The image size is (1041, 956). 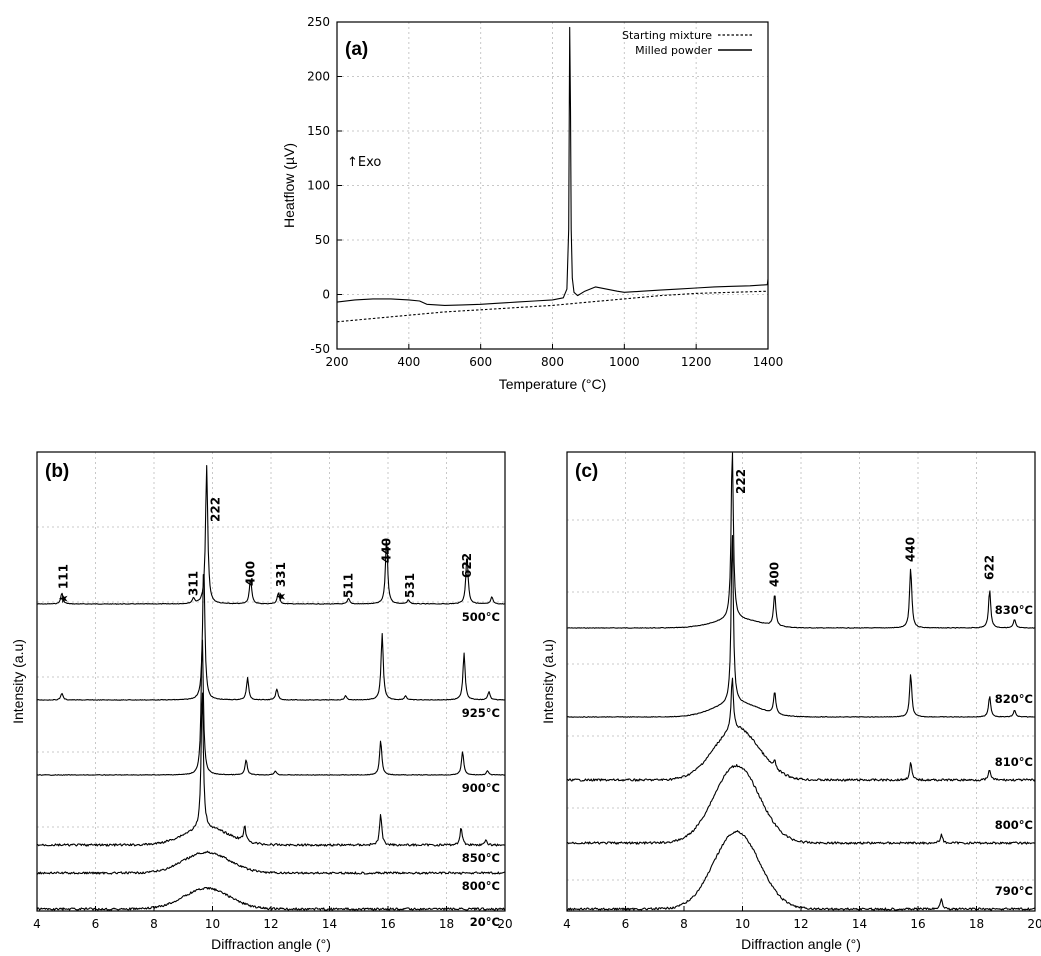 What do you see at coordinates (318, 131) in the screenshot?
I see `y-tick-label: 150` at bounding box center [318, 131].